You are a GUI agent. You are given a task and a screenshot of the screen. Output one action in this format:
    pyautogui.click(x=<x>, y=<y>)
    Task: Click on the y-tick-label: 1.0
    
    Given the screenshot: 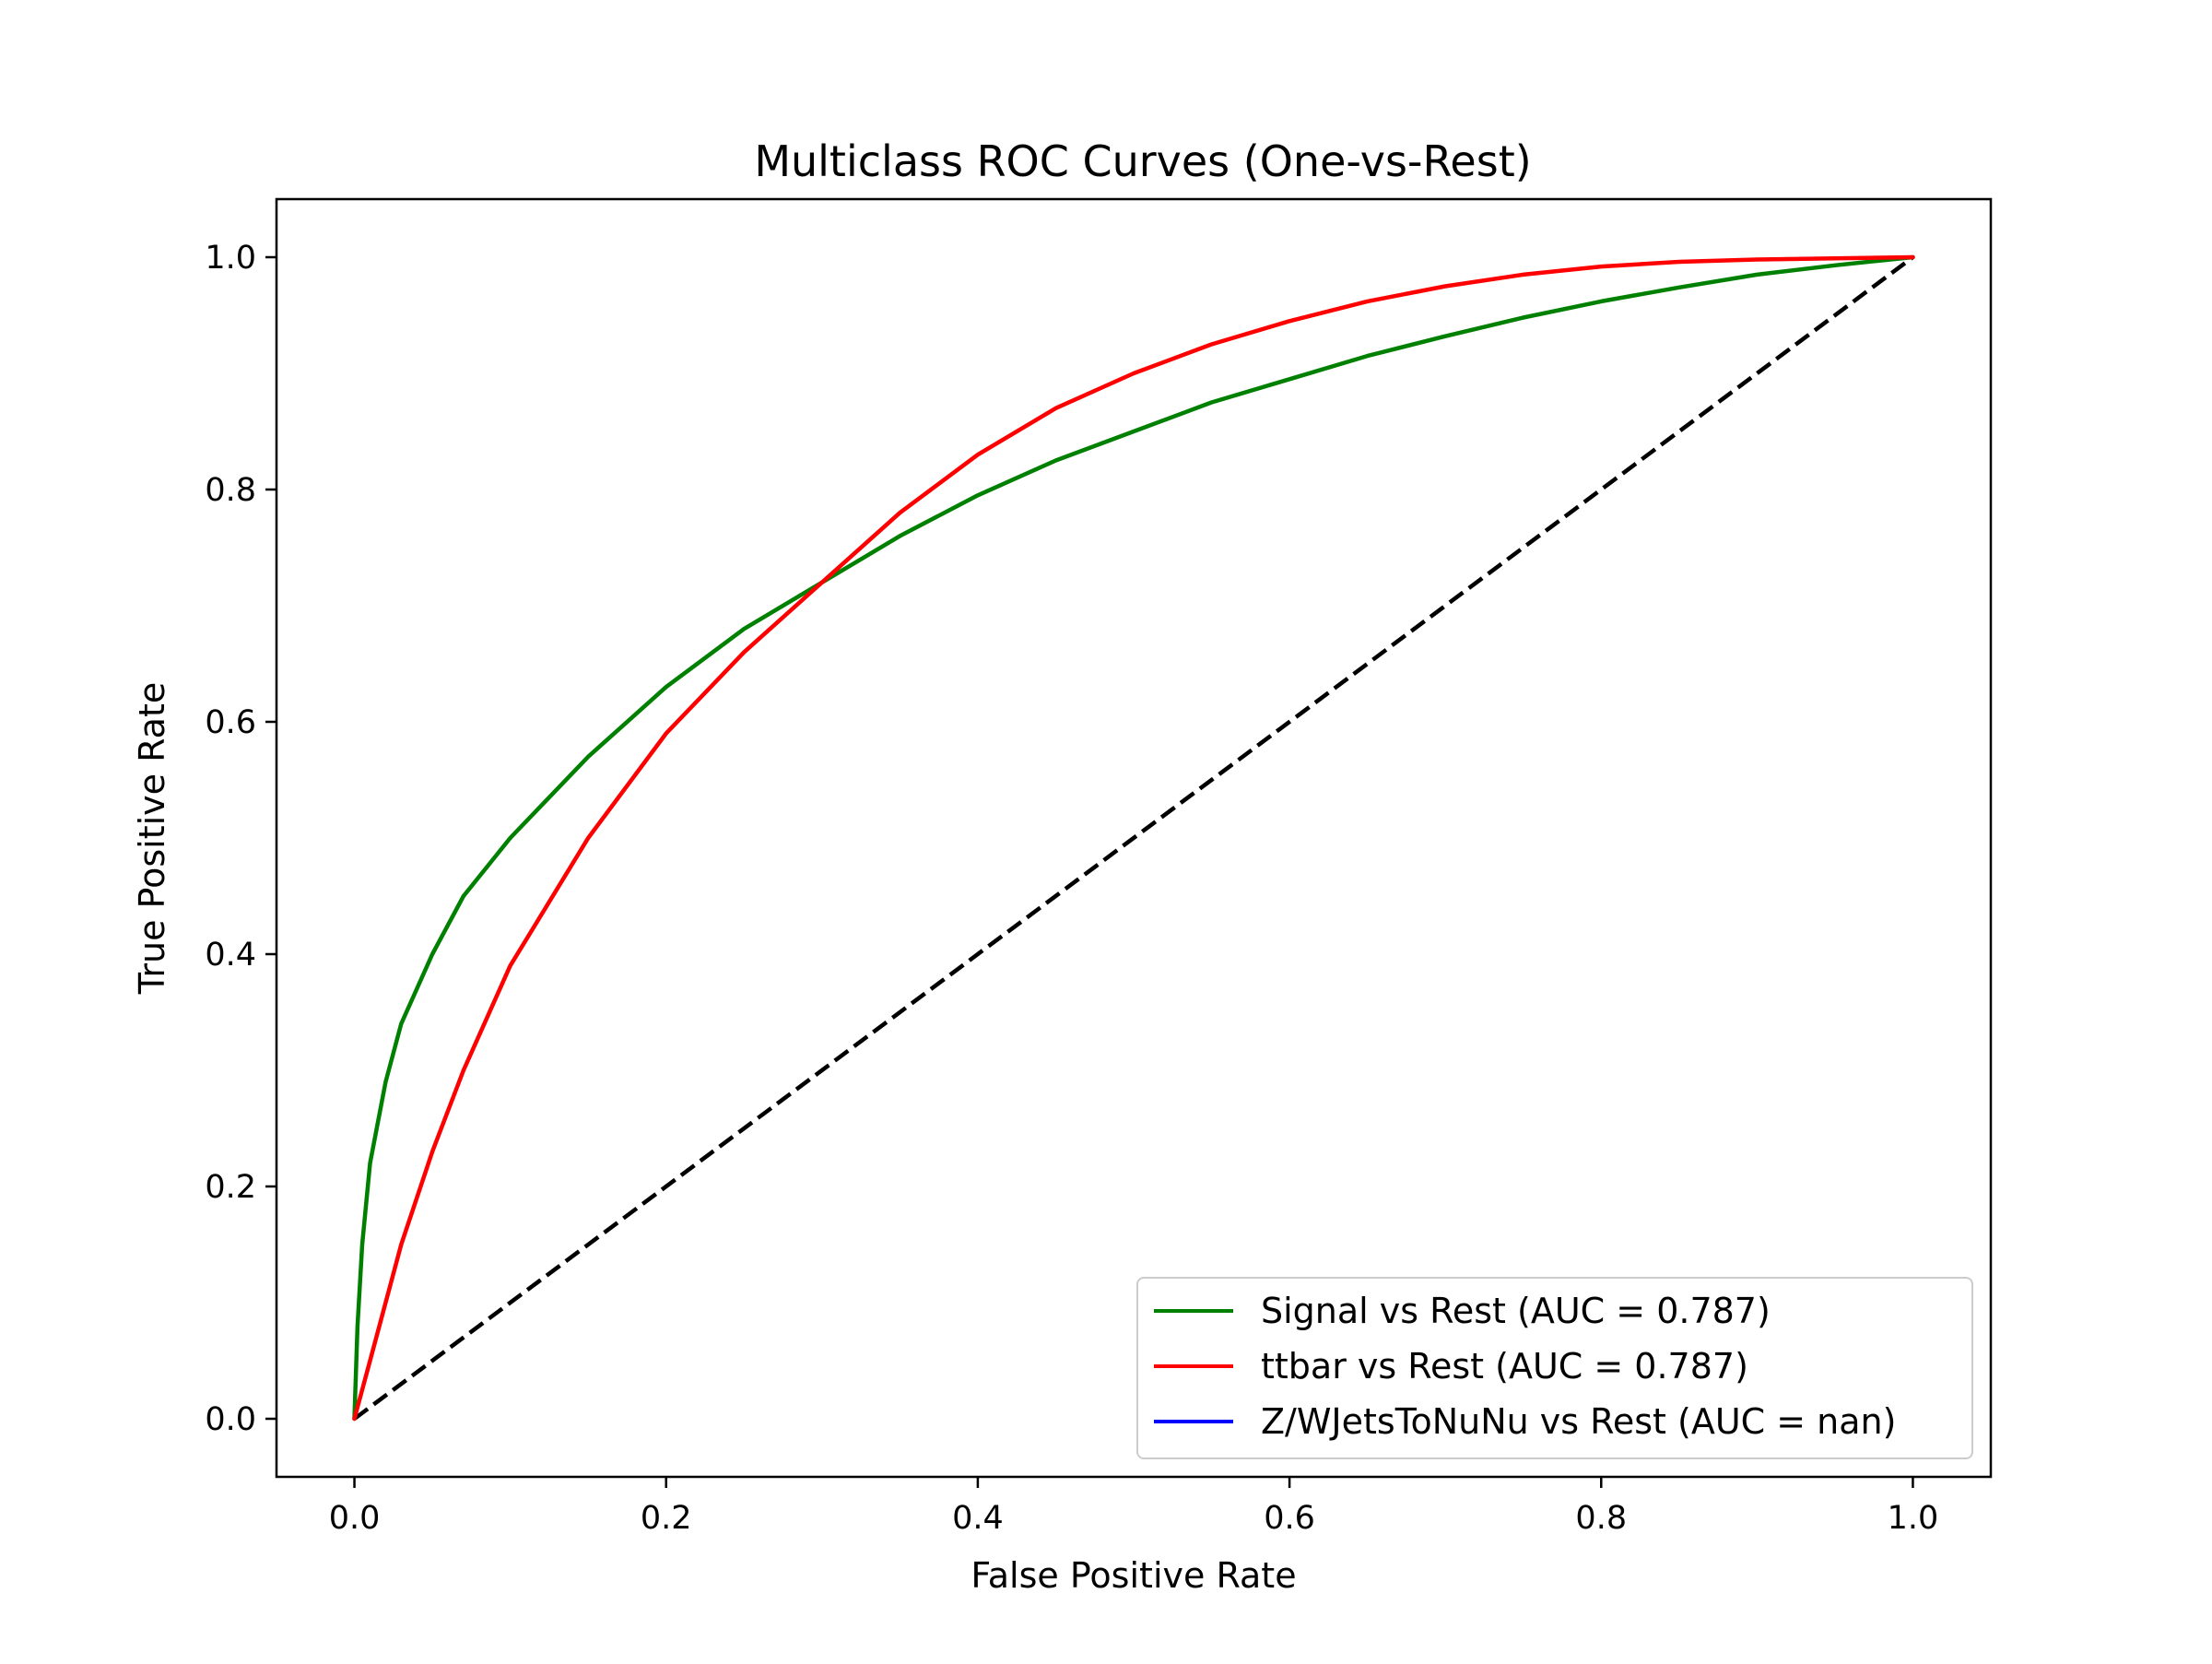 What is the action you would take?
    pyautogui.click(x=230, y=258)
    